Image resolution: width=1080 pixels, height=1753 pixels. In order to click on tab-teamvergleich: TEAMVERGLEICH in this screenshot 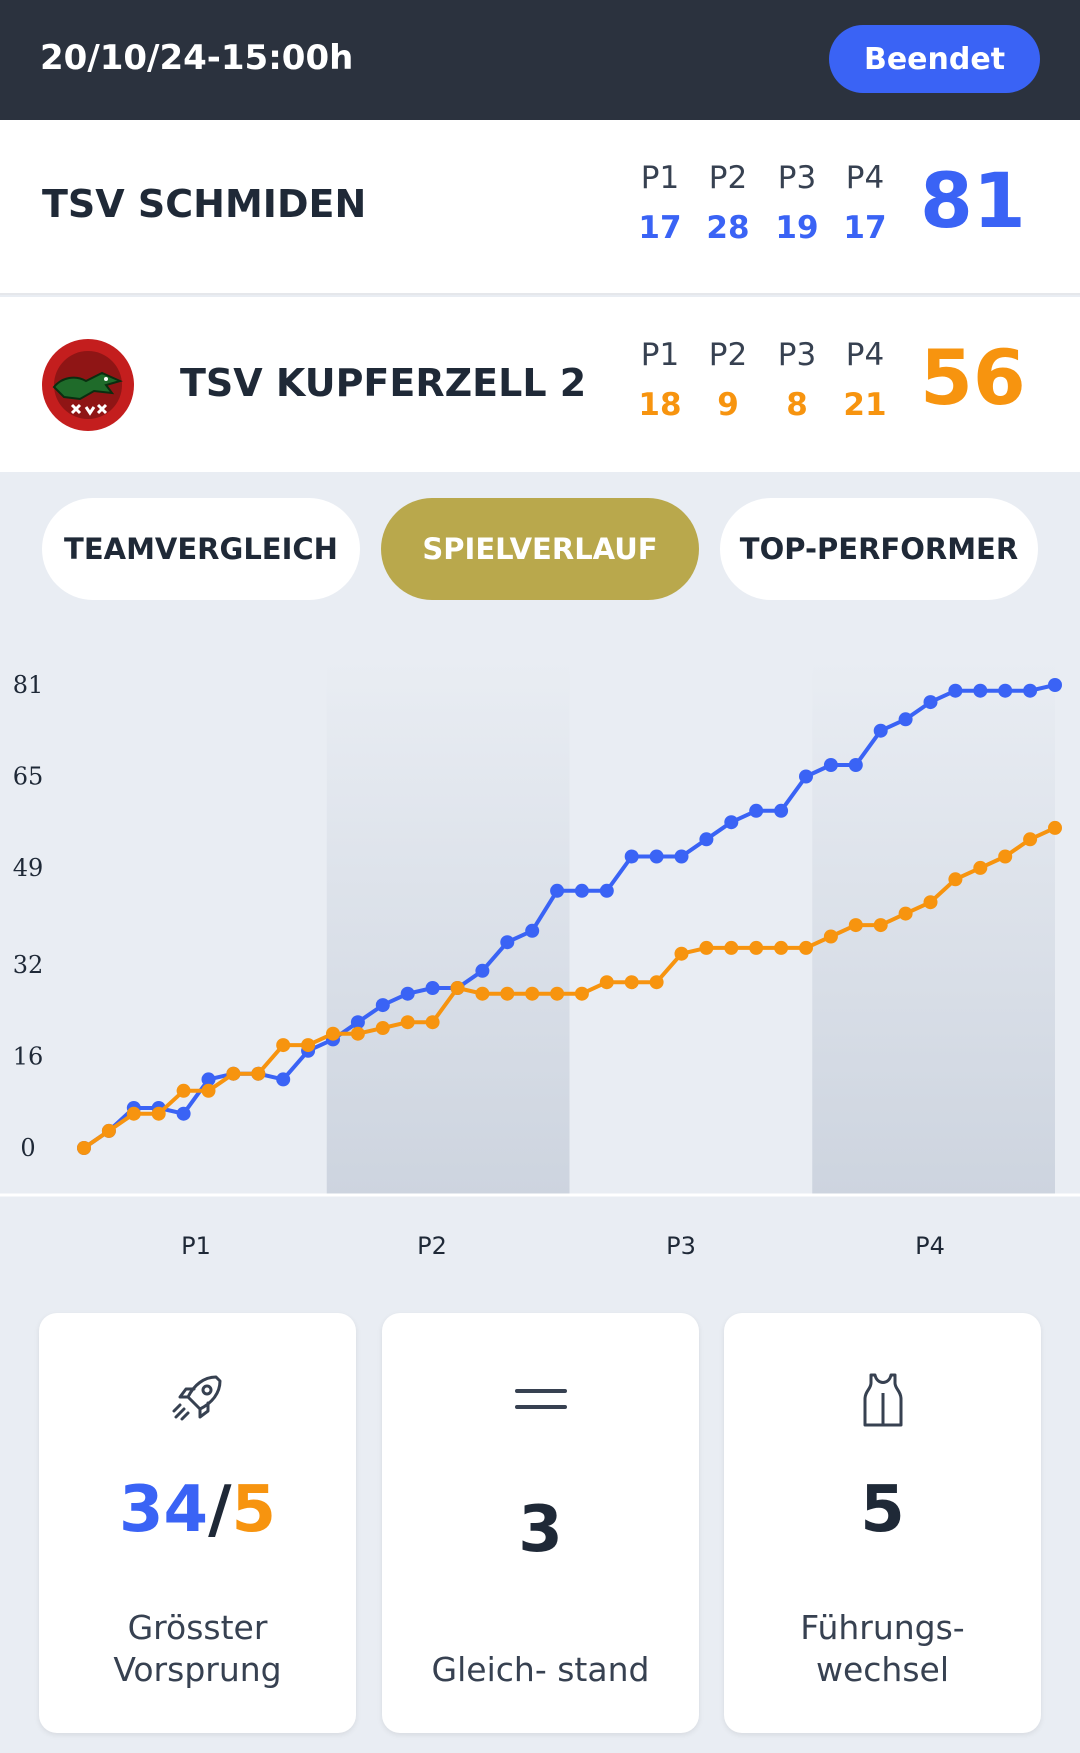, I will do `click(201, 549)`.